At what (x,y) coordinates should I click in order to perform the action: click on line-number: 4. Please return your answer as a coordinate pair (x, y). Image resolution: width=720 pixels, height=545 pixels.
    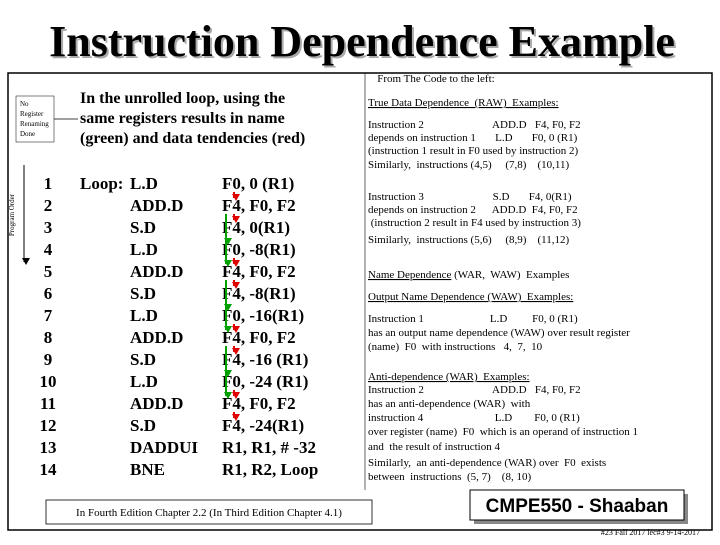
    Looking at the image, I should click on (48, 249).